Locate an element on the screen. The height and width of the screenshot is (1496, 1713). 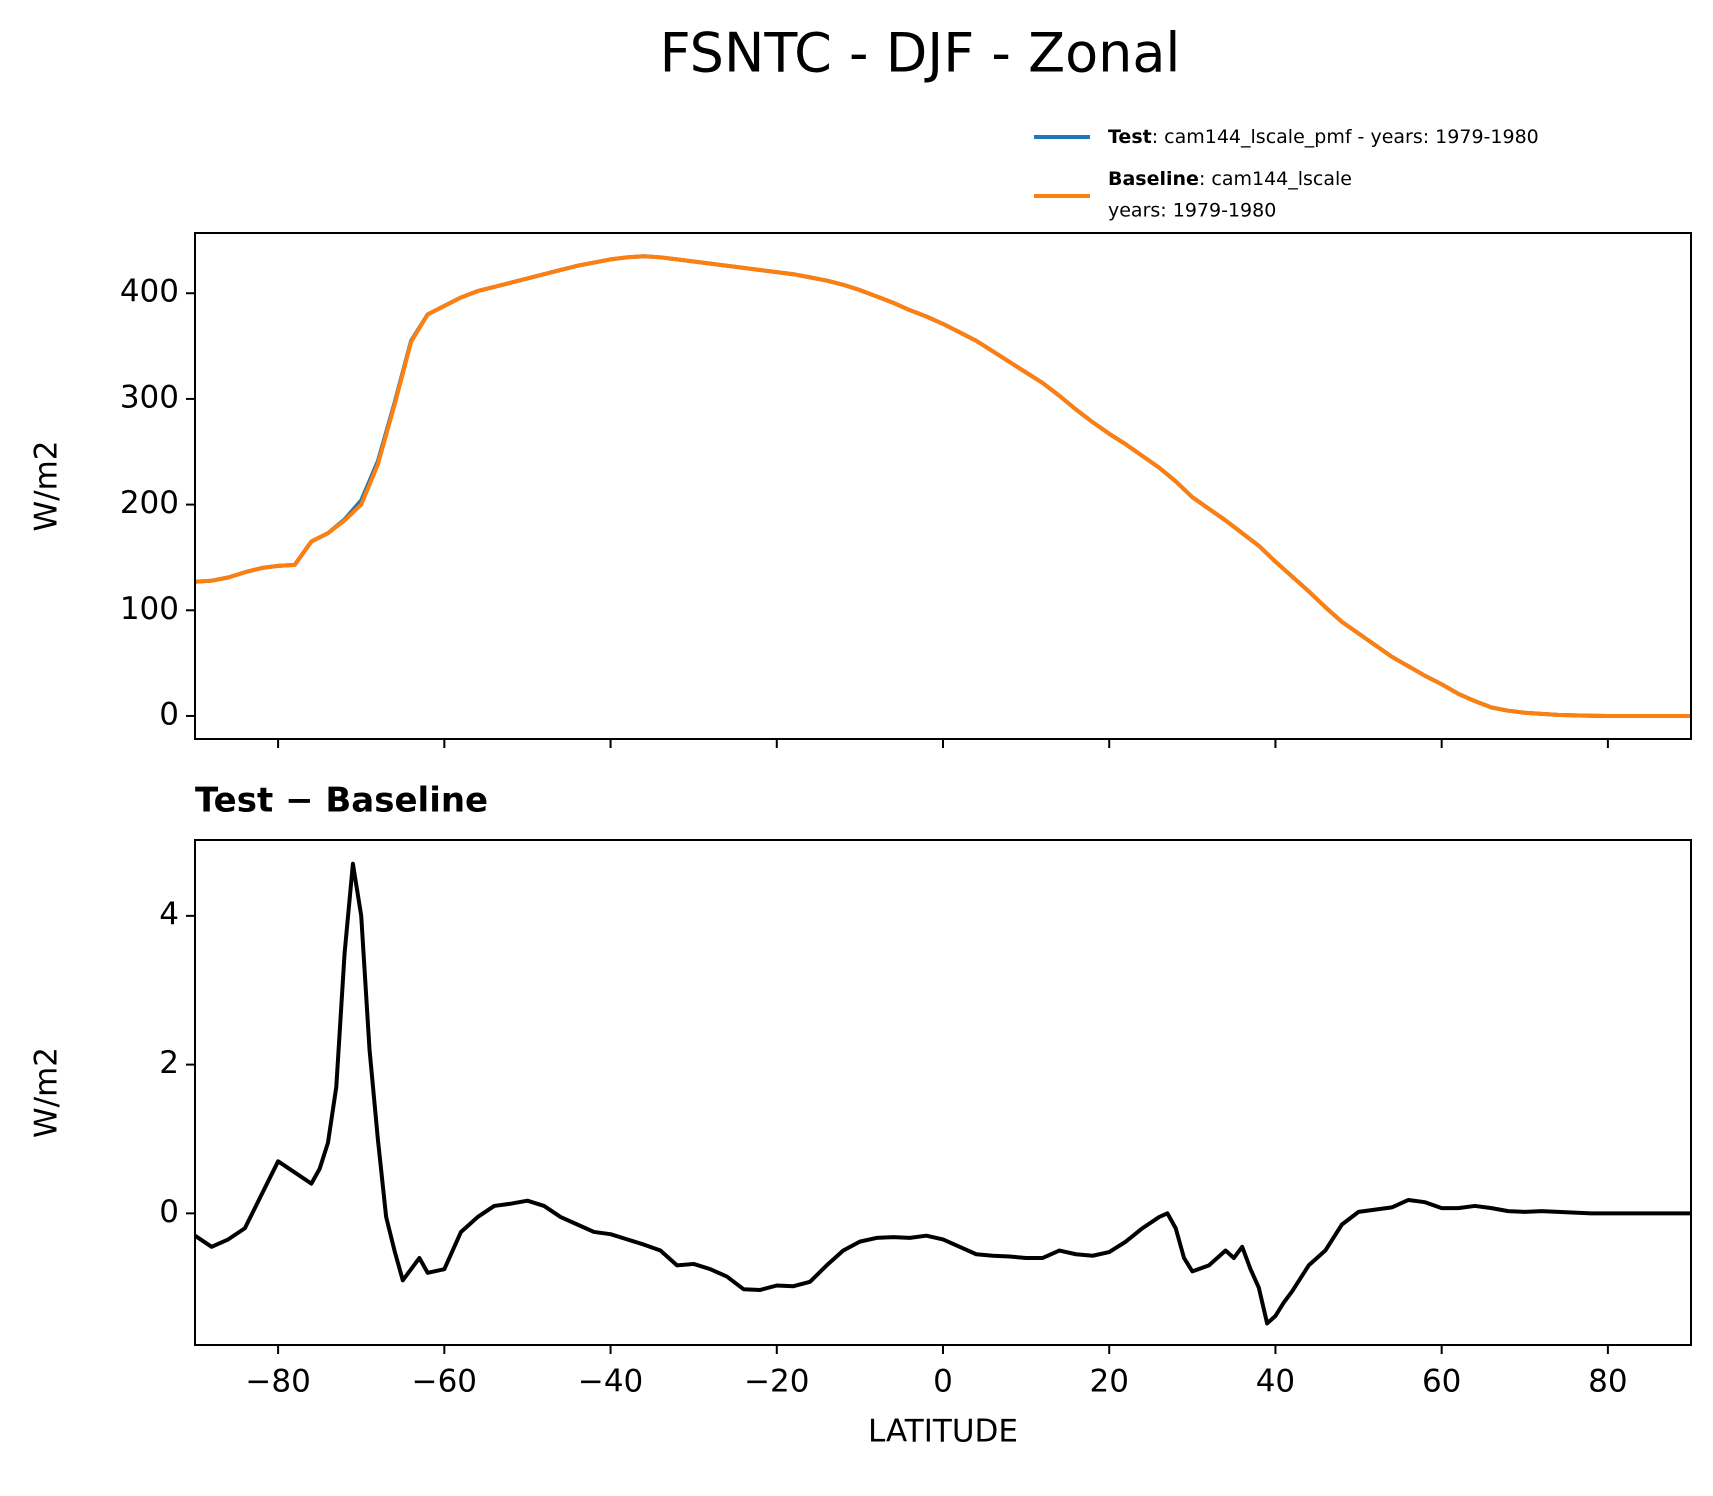
subplot-title: Test − Baseline is located at coordinates (341, 801).